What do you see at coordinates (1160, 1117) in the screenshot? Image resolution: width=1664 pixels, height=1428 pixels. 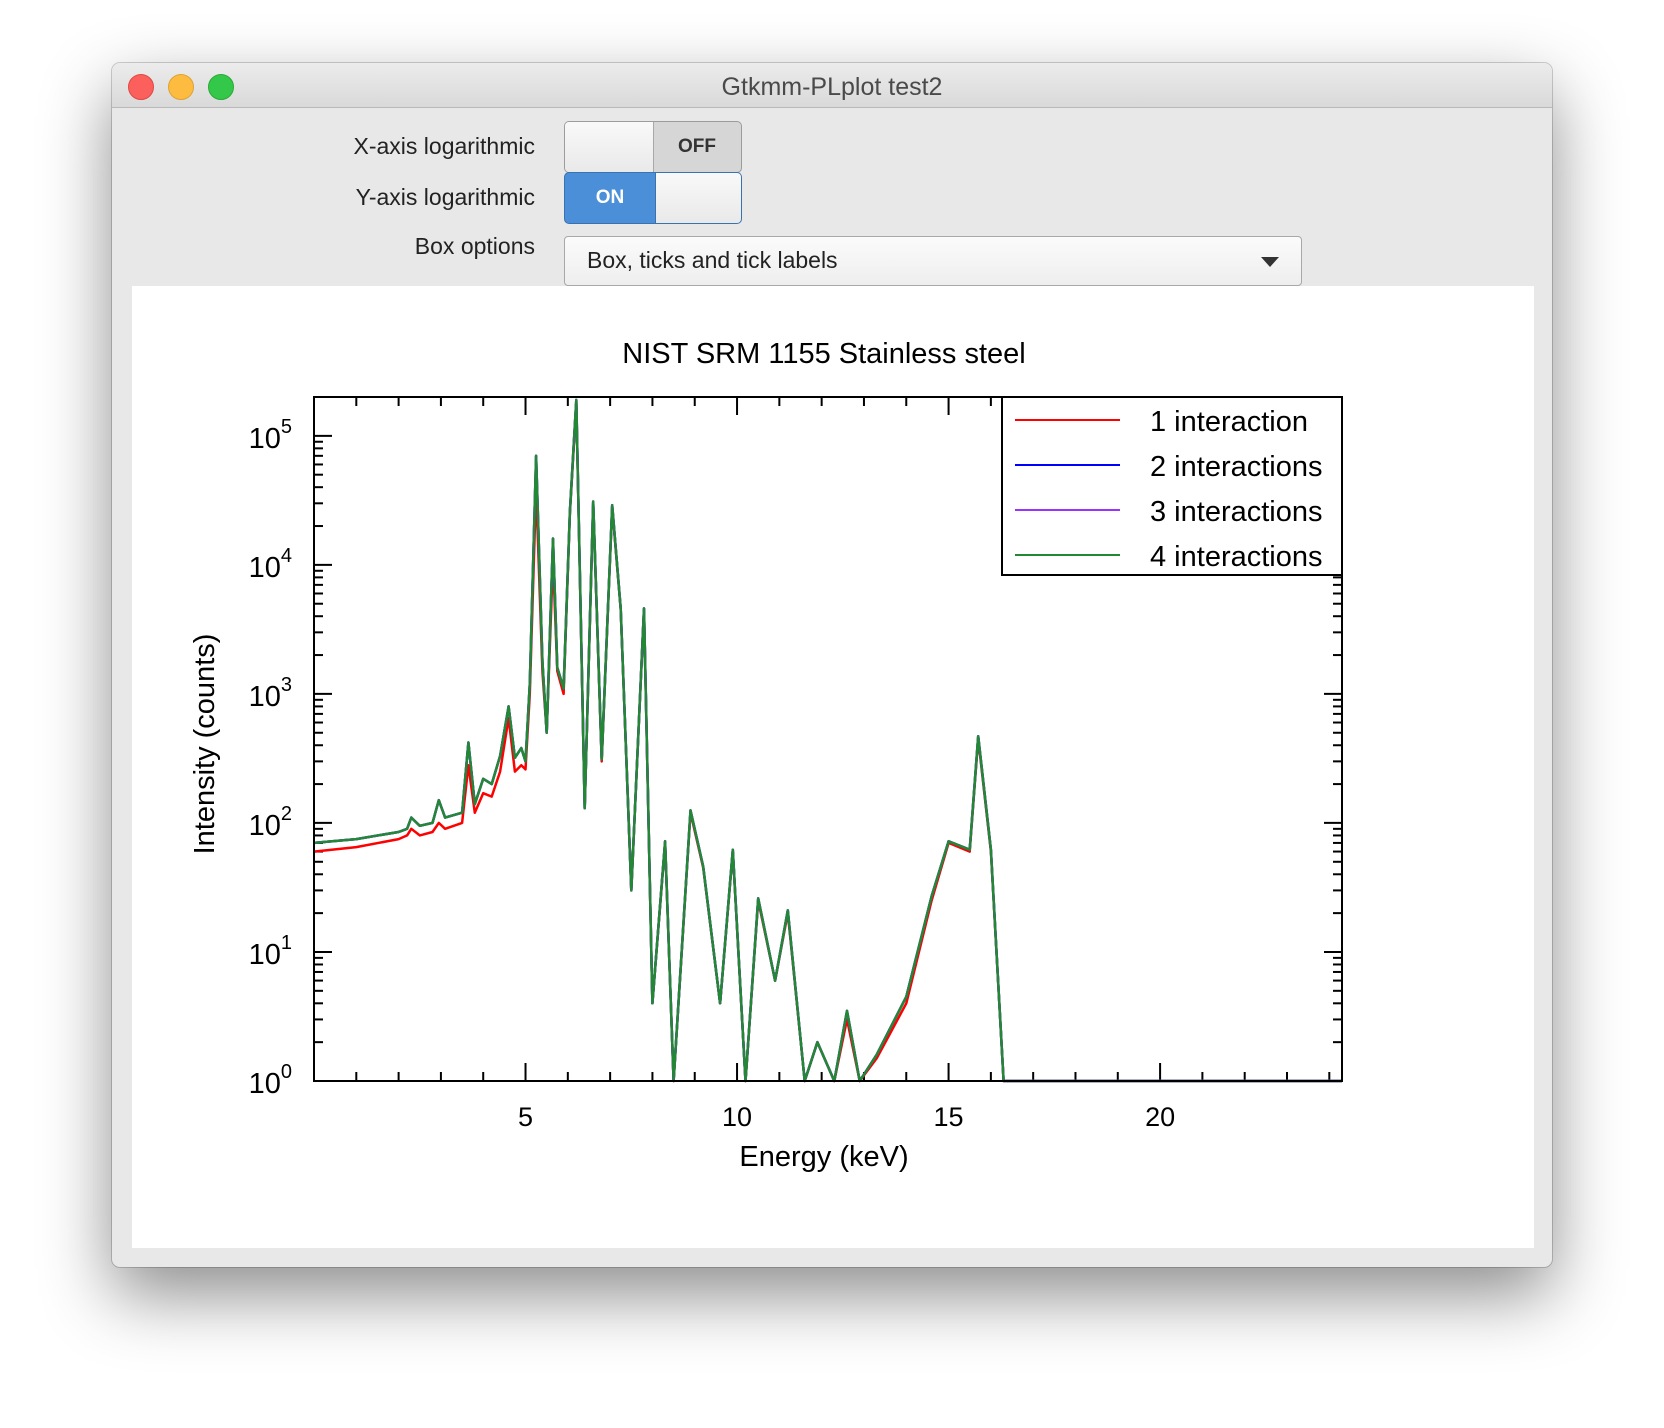 I see `x-tick-label: 20` at bounding box center [1160, 1117].